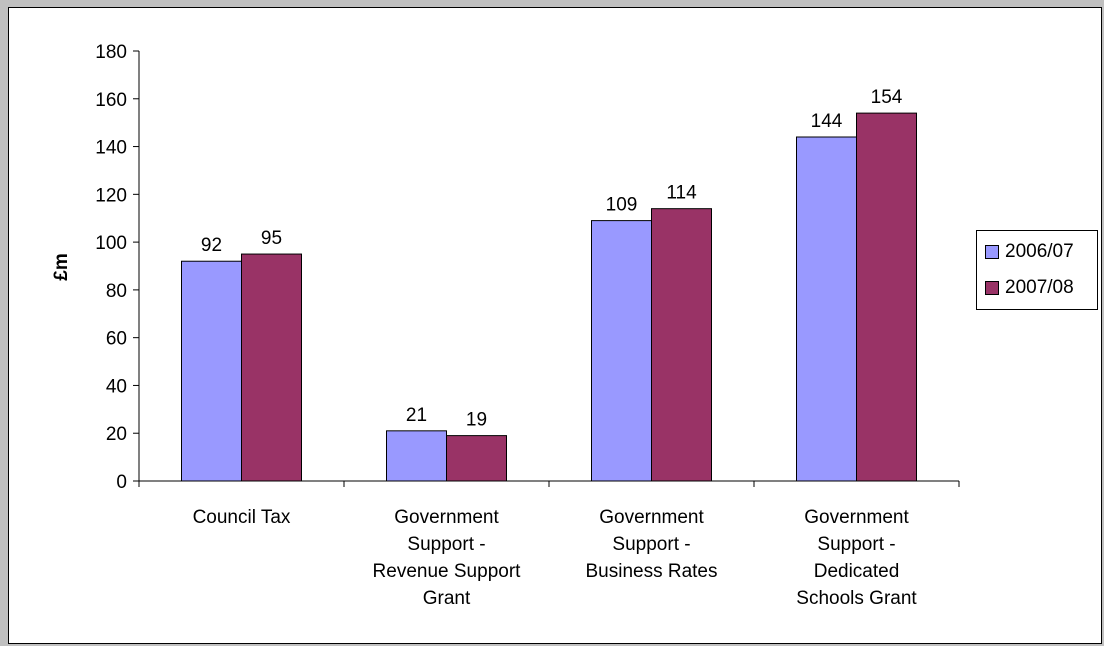 This screenshot has width=1104, height=646. Describe the element at coordinates (61, 266) in the screenshot. I see `y-axis-title: £m` at that location.